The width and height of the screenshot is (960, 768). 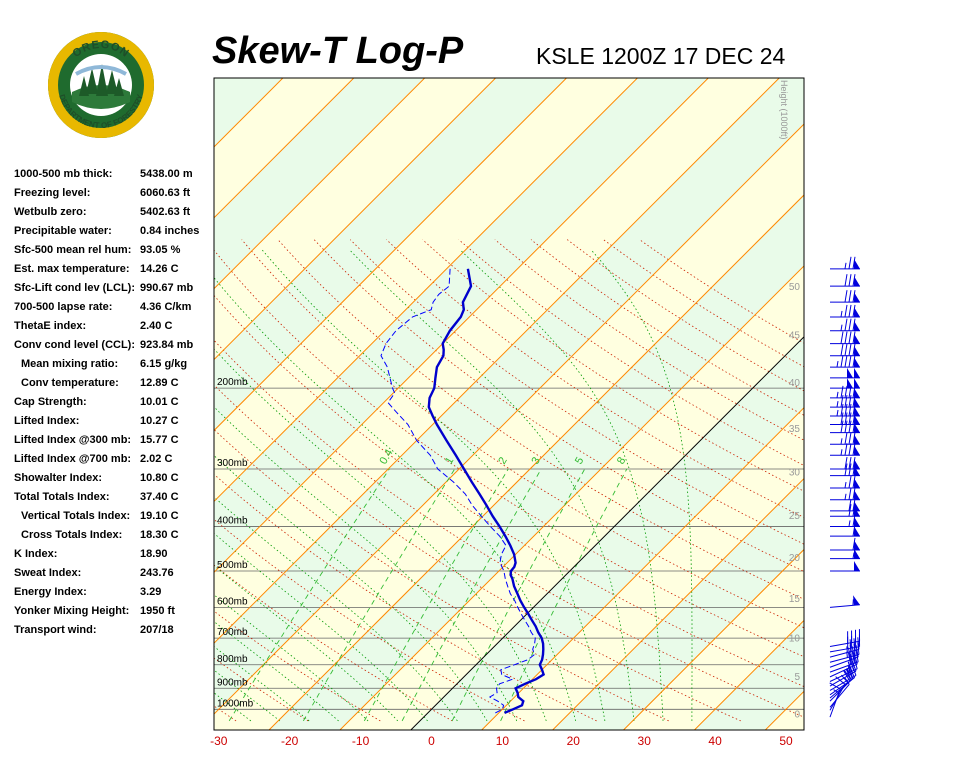 What do you see at coordinates (159, 535) in the screenshot?
I see `index-value: 18.30 C` at bounding box center [159, 535].